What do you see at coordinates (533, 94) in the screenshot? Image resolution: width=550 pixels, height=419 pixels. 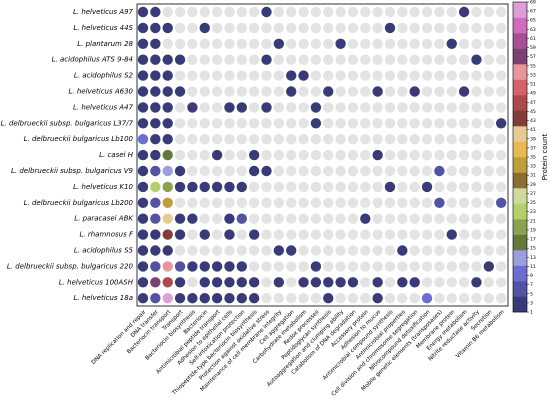 I see `colorbar-tick-label: 49` at bounding box center [533, 94].